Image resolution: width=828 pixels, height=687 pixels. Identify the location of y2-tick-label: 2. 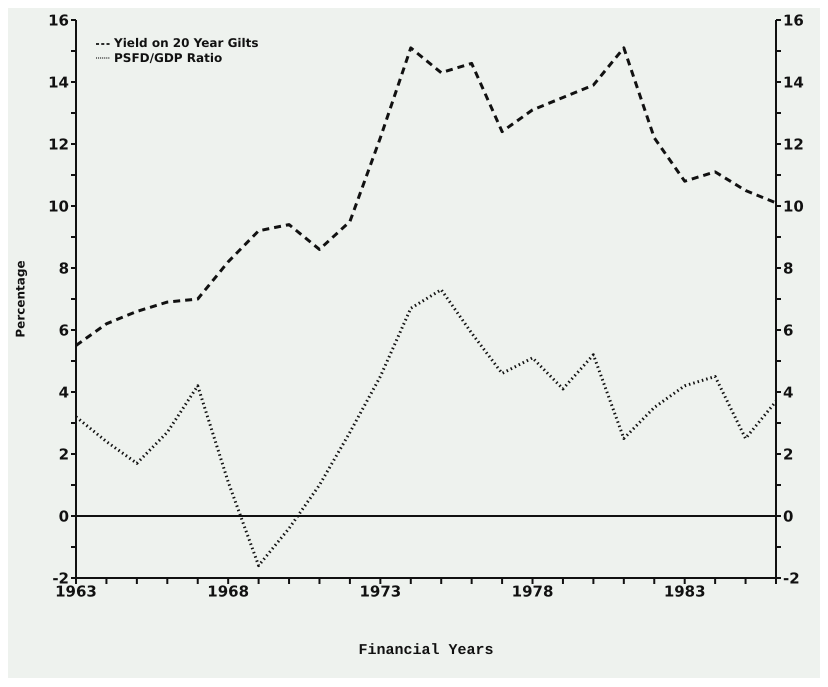
(788, 454).